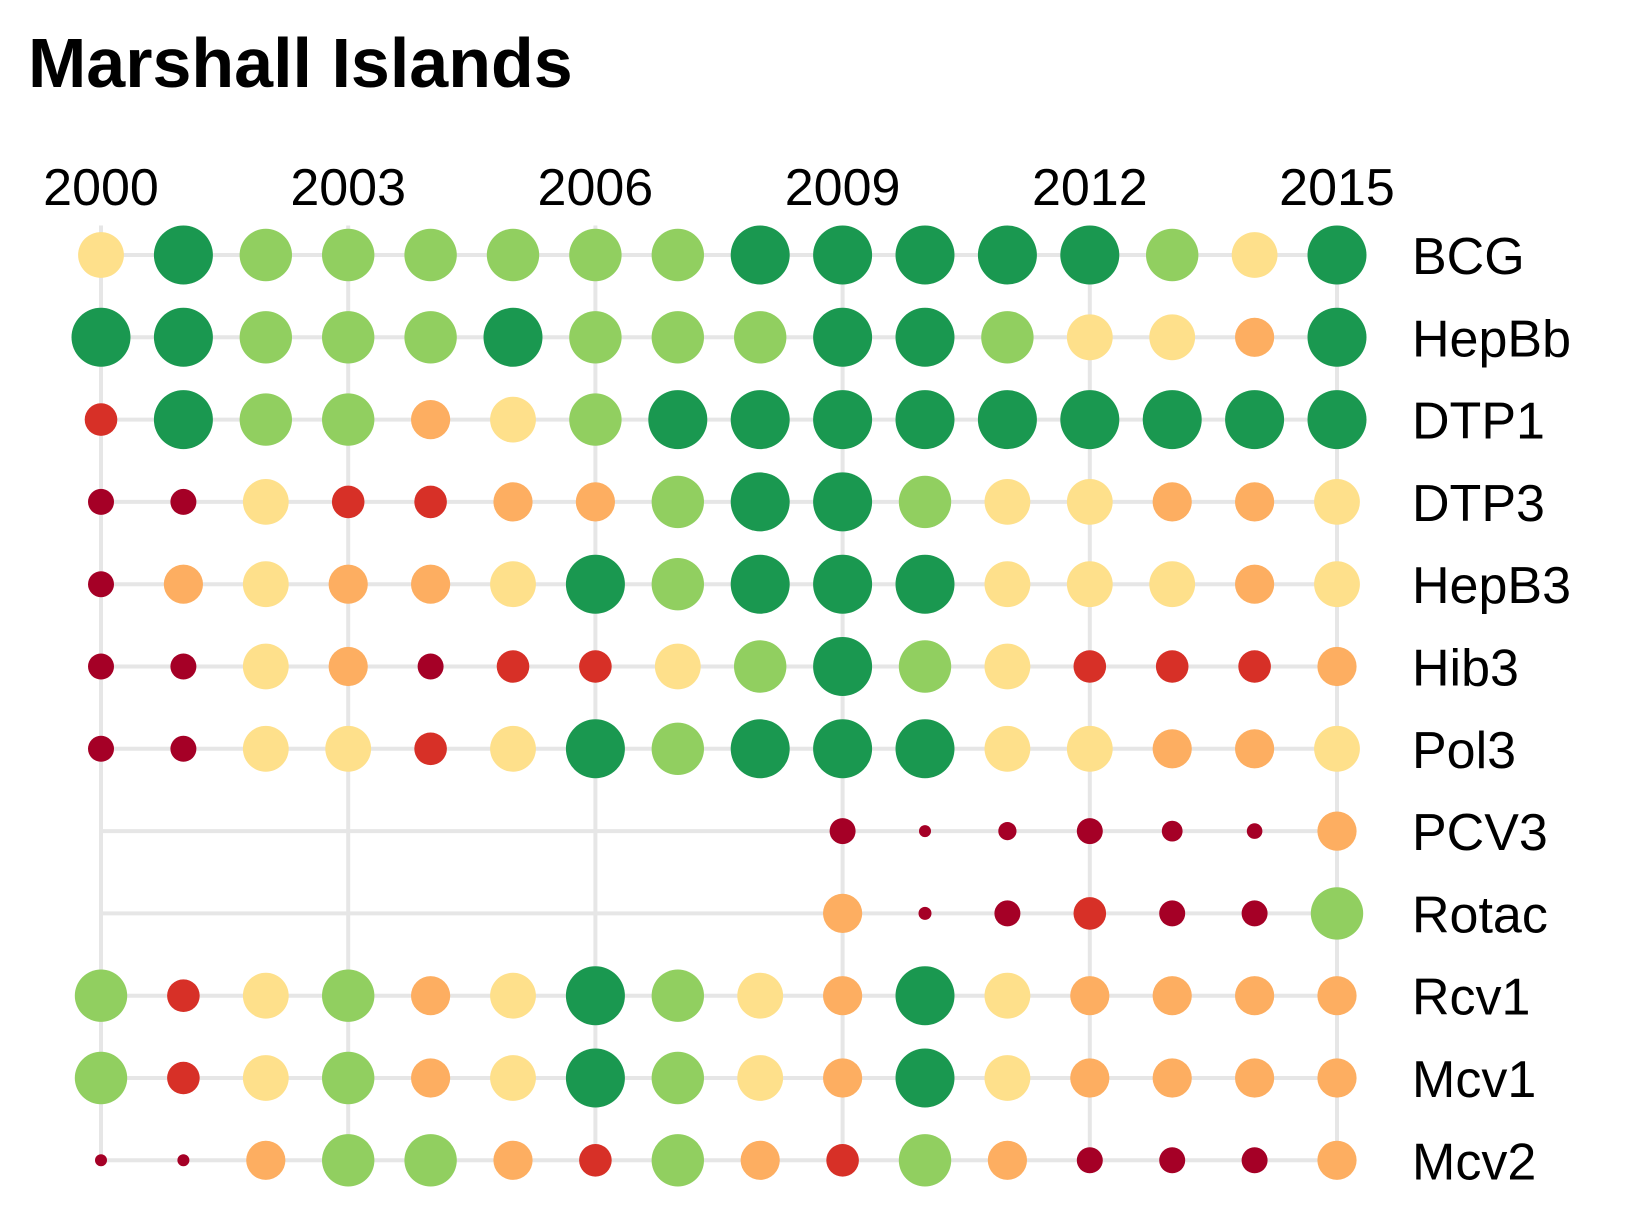 The image size is (1634, 1216). What do you see at coordinates (101, 748) in the screenshot?
I see `dot-pol3-2000` at bounding box center [101, 748].